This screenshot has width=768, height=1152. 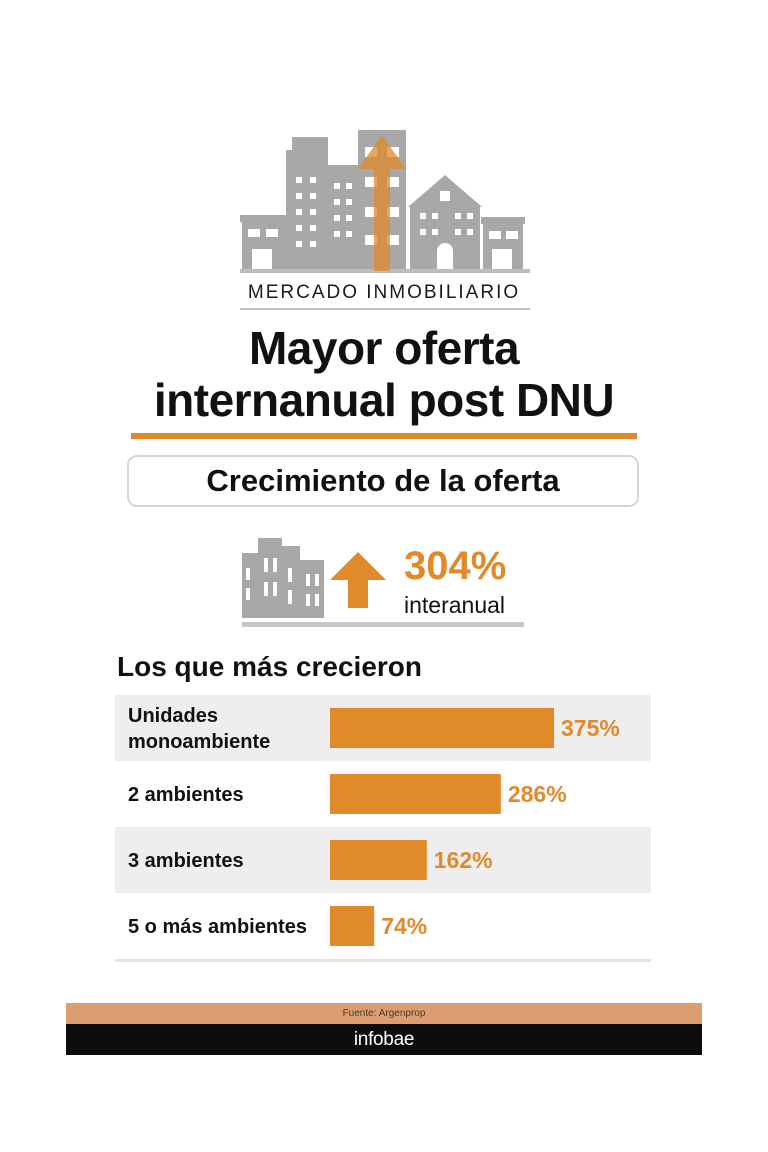 What do you see at coordinates (173, 716) in the screenshot?
I see `category-label: Unidades` at bounding box center [173, 716].